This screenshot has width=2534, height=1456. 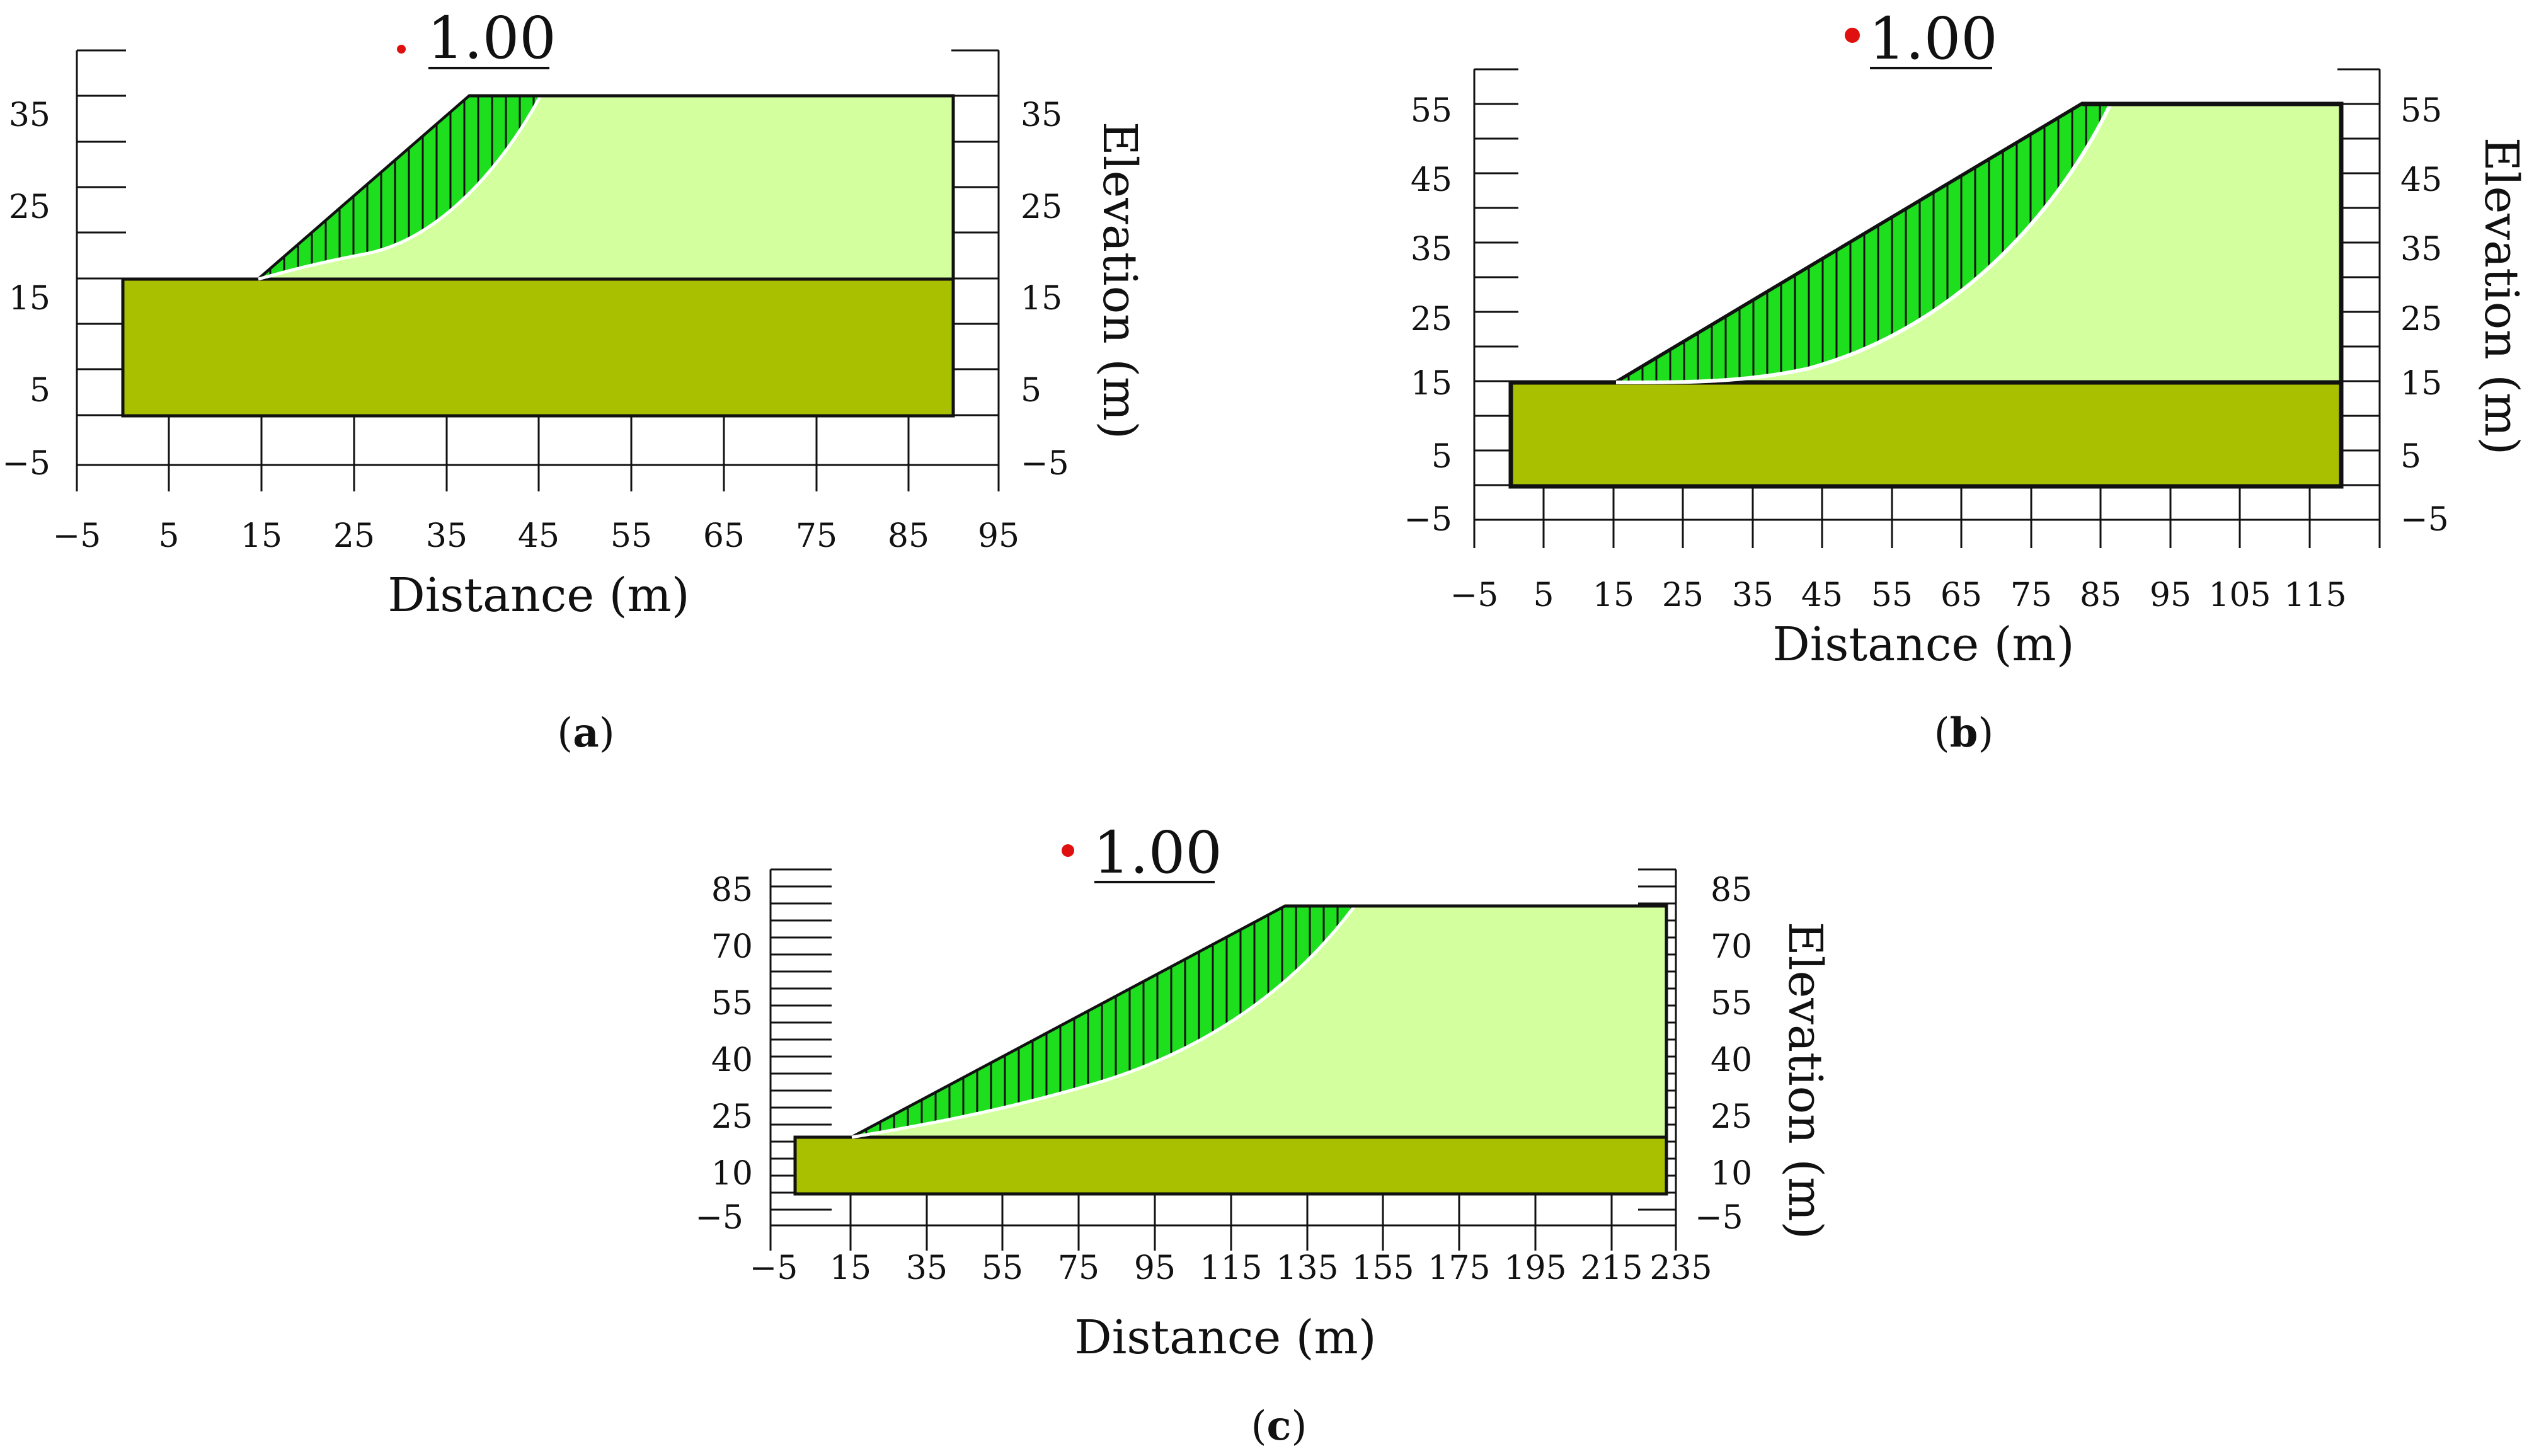 What do you see at coordinates (1225, 1337) in the screenshot?
I see `panel-c-x-axis-title: Distance (m)` at bounding box center [1225, 1337].